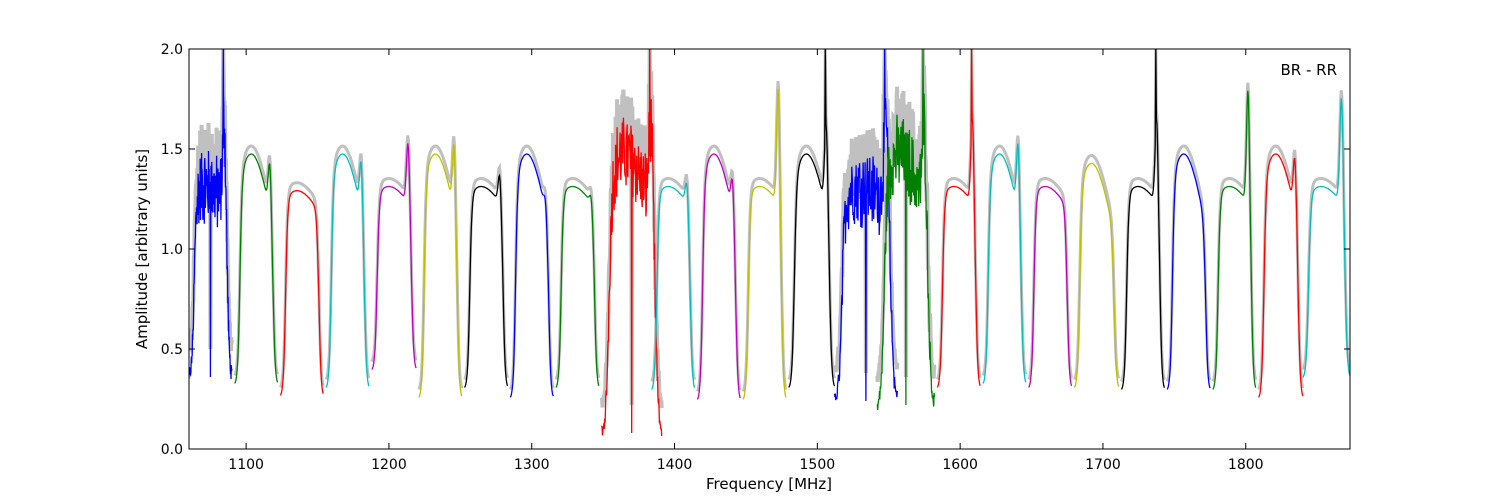 This screenshot has height=500, width=1500. I want to click on y-tick-label: 0.5, so click(172, 350).